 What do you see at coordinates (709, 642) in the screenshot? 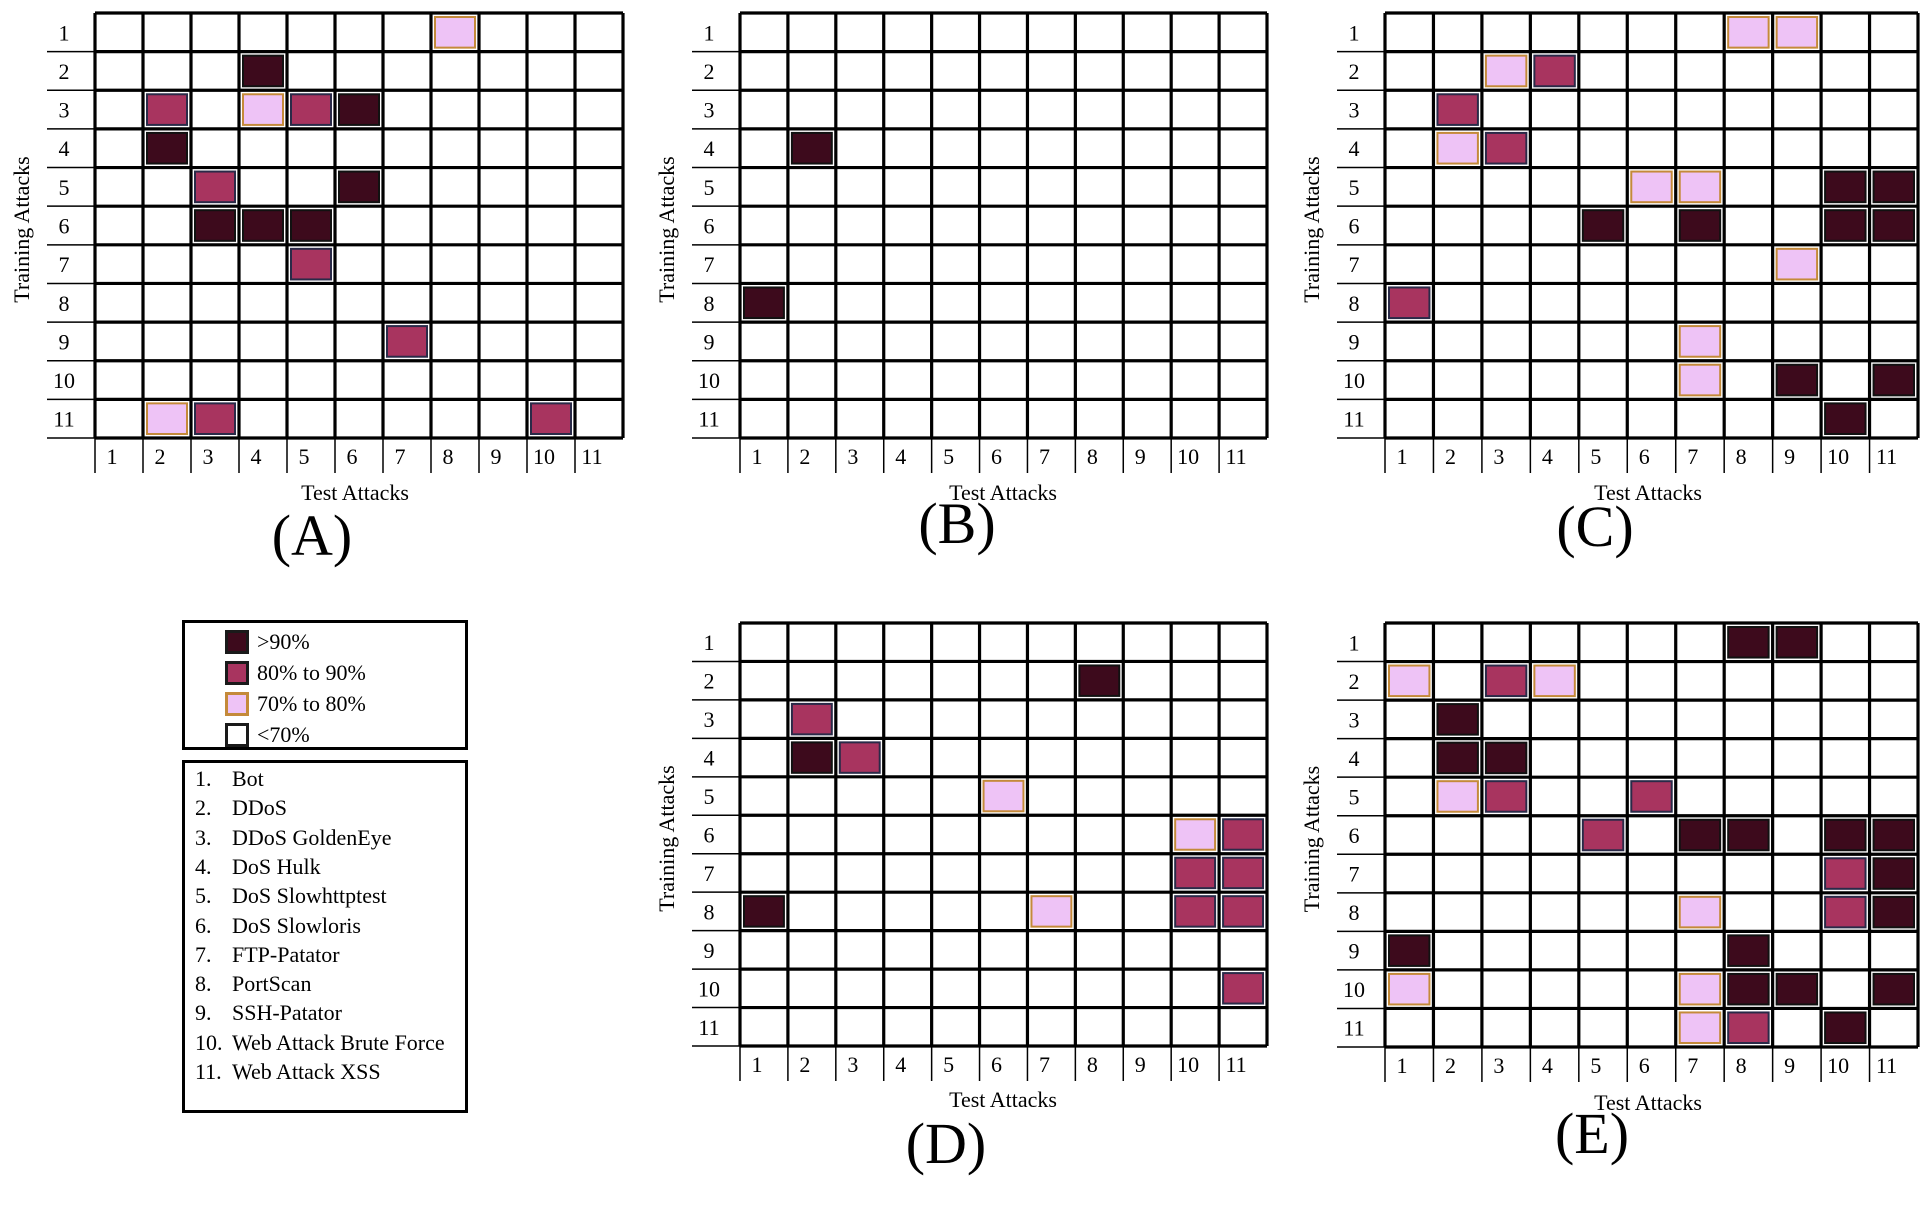
I see `y-tick-label: 1` at bounding box center [709, 642].